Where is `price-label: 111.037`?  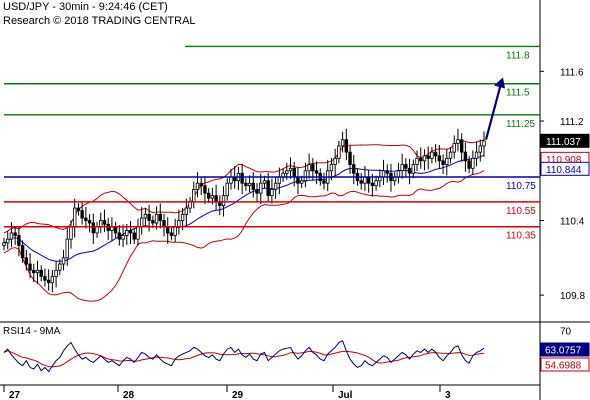 price-label: 111.037 is located at coordinates (565, 140).